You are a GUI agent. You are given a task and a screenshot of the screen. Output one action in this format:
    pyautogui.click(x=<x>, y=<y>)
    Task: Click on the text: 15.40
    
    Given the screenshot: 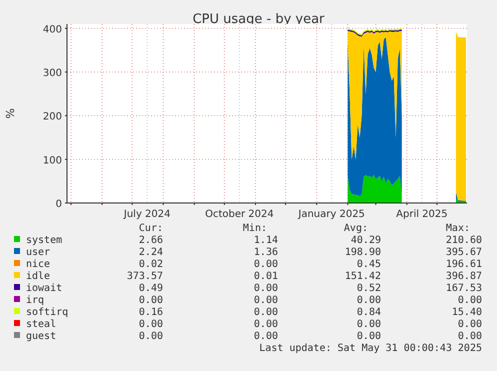 What is the action you would take?
    pyautogui.click(x=467, y=312)
    